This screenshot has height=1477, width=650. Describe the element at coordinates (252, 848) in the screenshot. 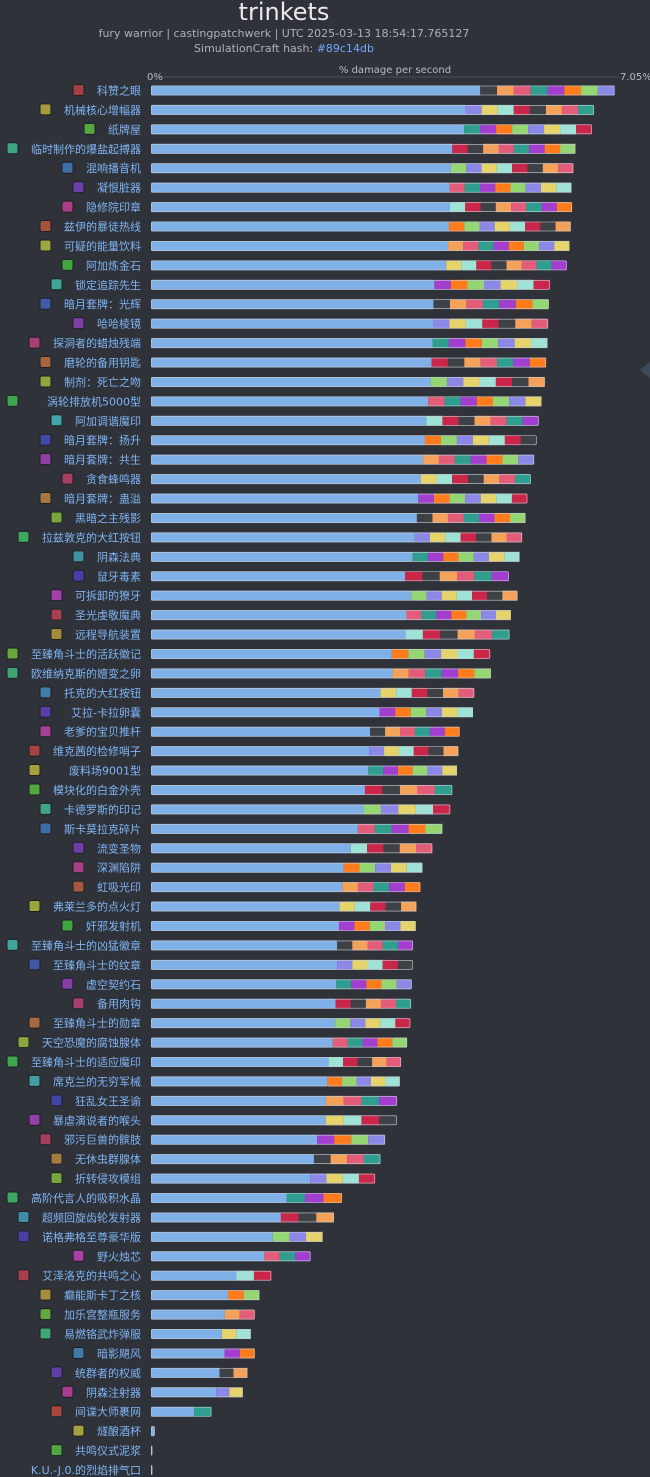

I see `bar-row: 流变圣物` at that location.